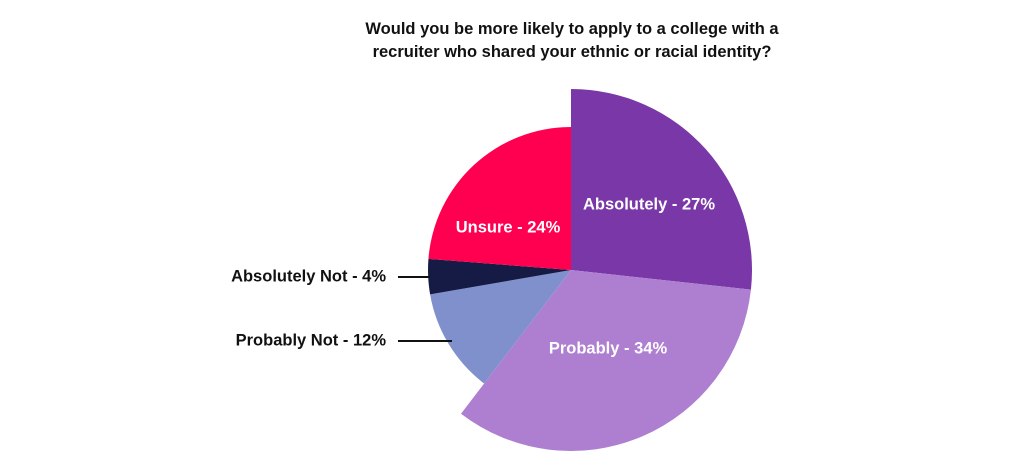 The height and width of the screenshot is (476, 1024). Describe the element at coordinates (311, 340) in the screenshot. I see `slice-label-probably-not: Probably Not - 12%` at that location.